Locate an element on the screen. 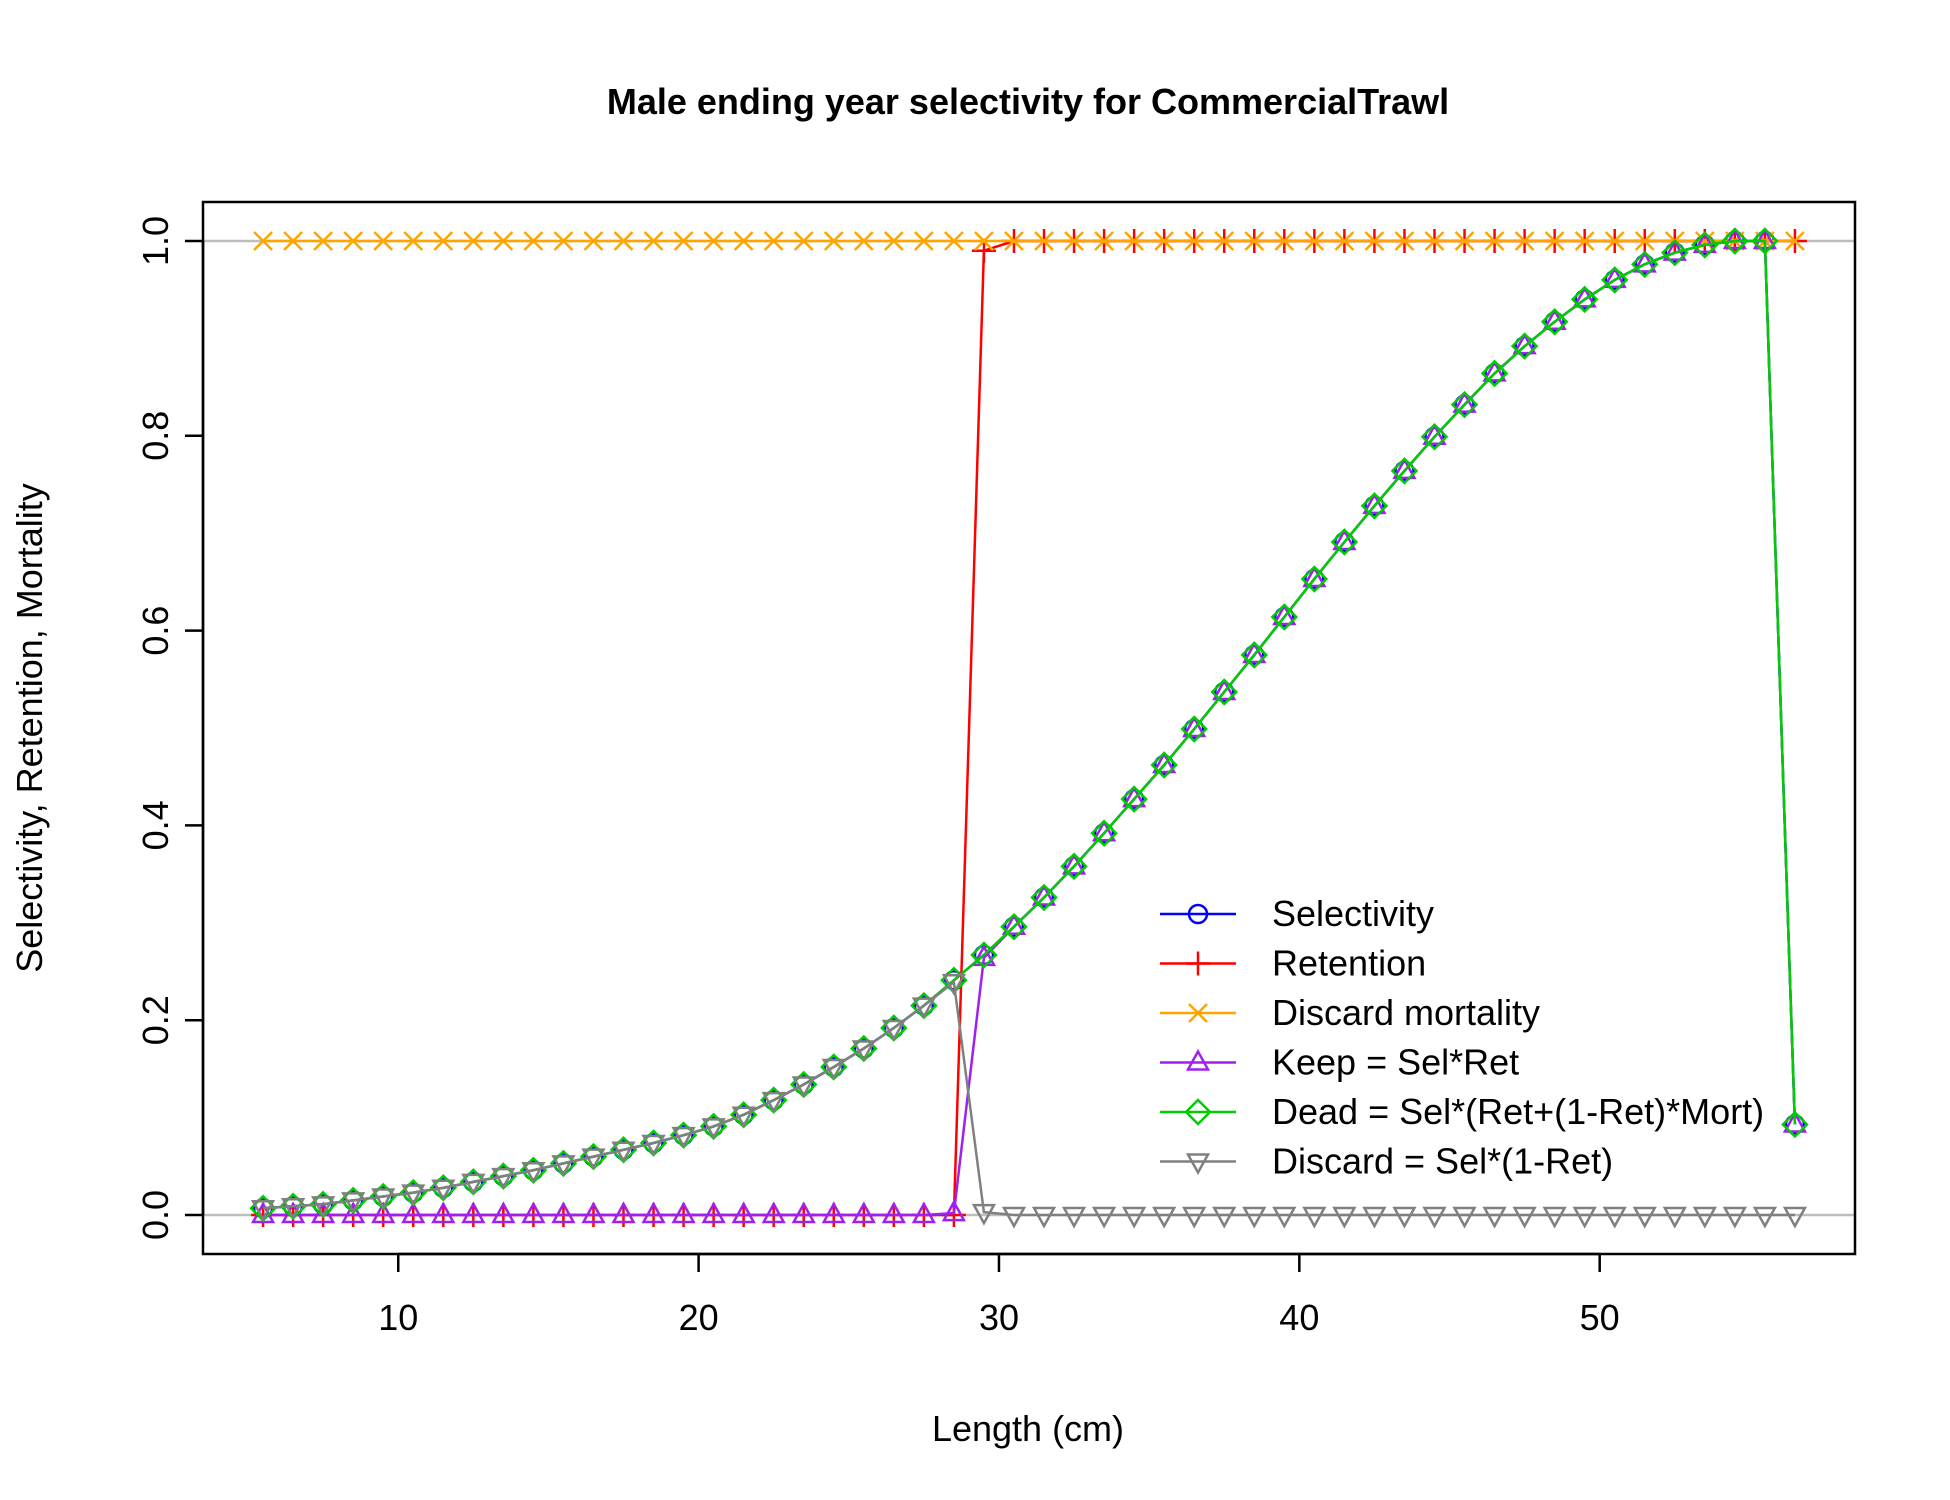  legend-item: Discard = Sel*(1-Ret) is located at coordinates (1386, 1161).